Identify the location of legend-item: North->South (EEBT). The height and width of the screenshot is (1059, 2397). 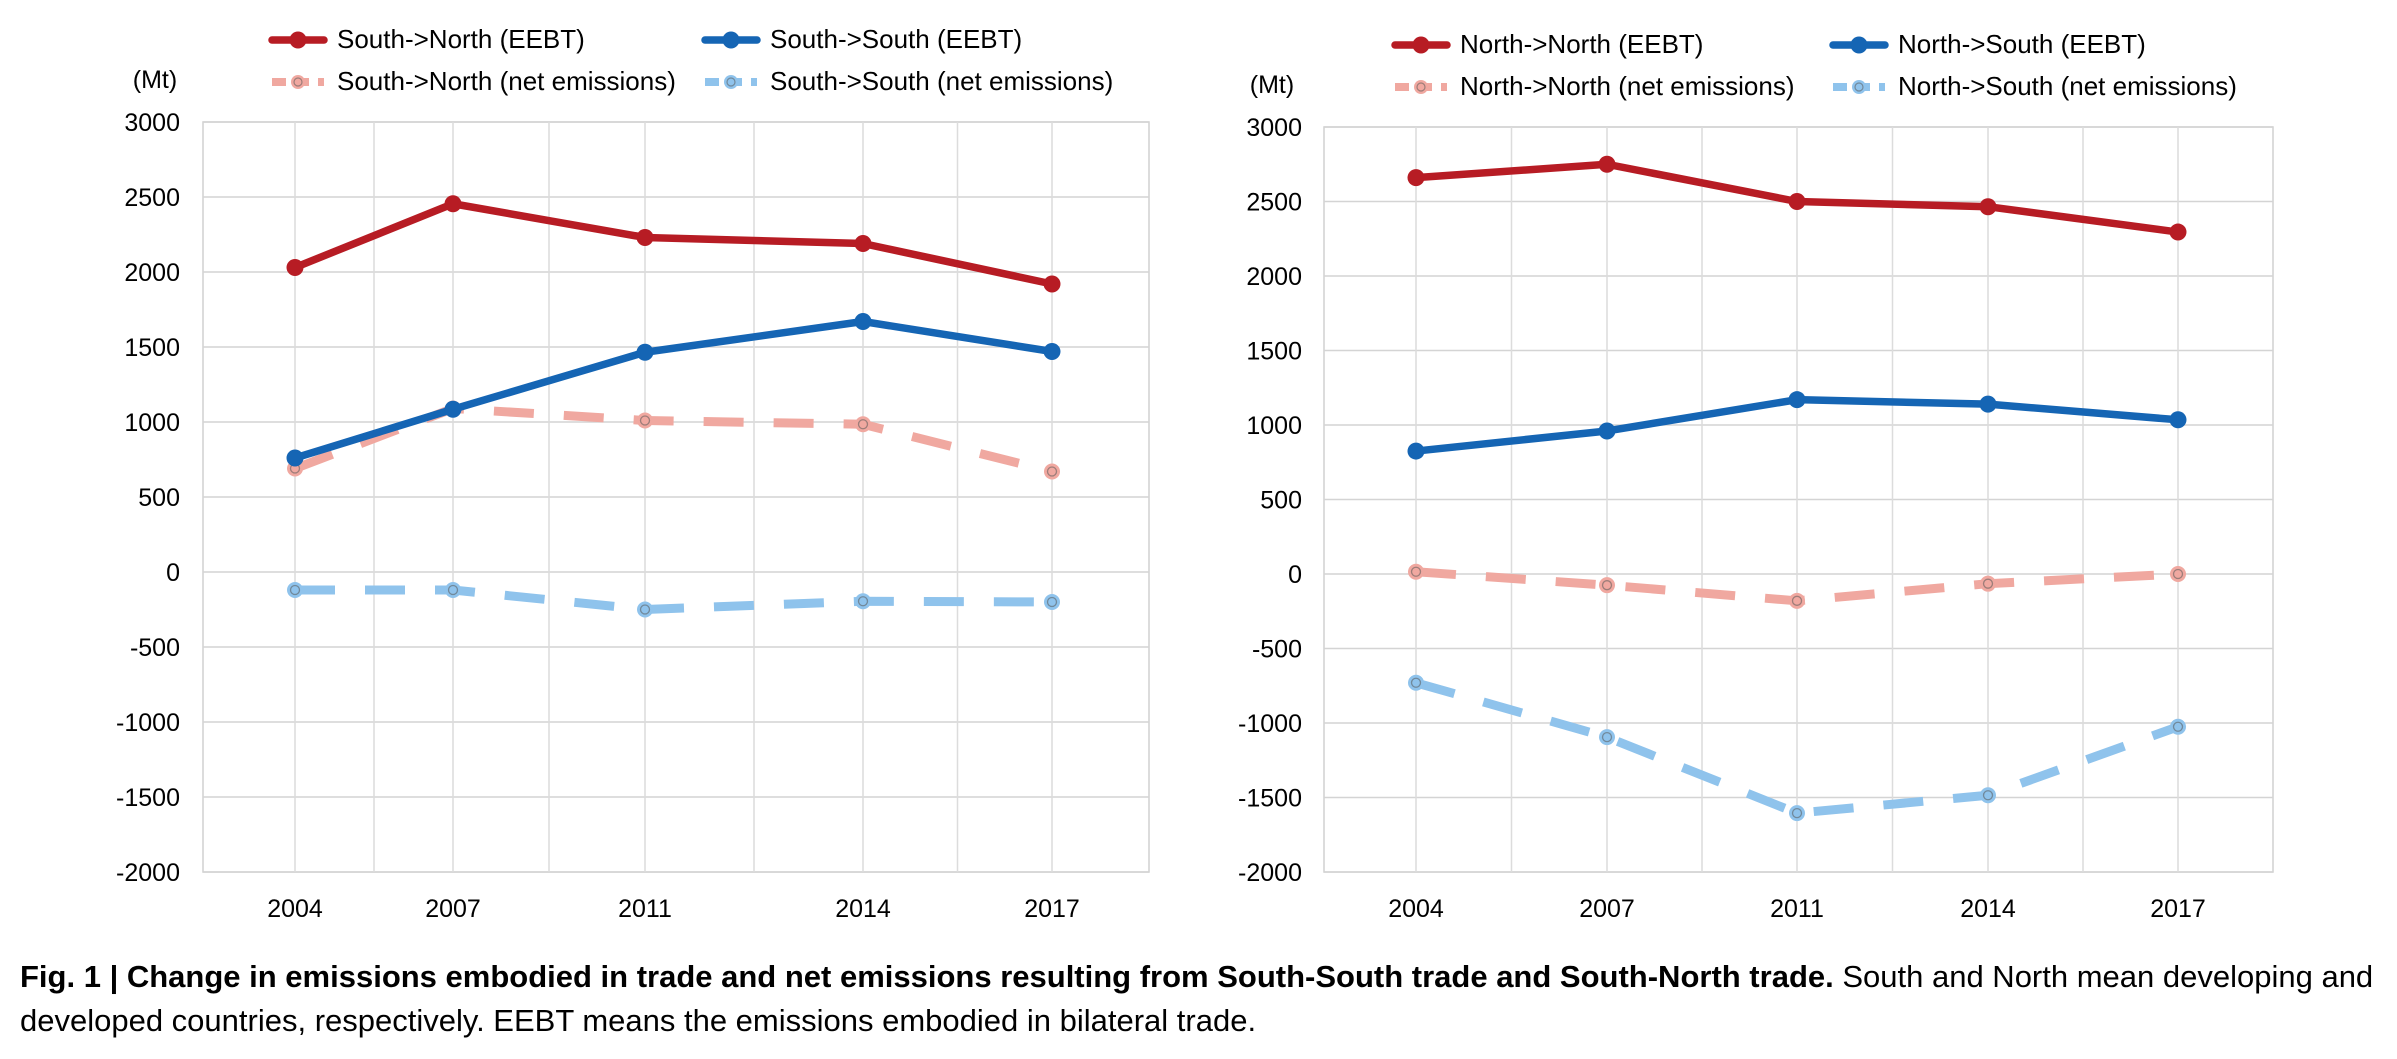
(1987, 44).